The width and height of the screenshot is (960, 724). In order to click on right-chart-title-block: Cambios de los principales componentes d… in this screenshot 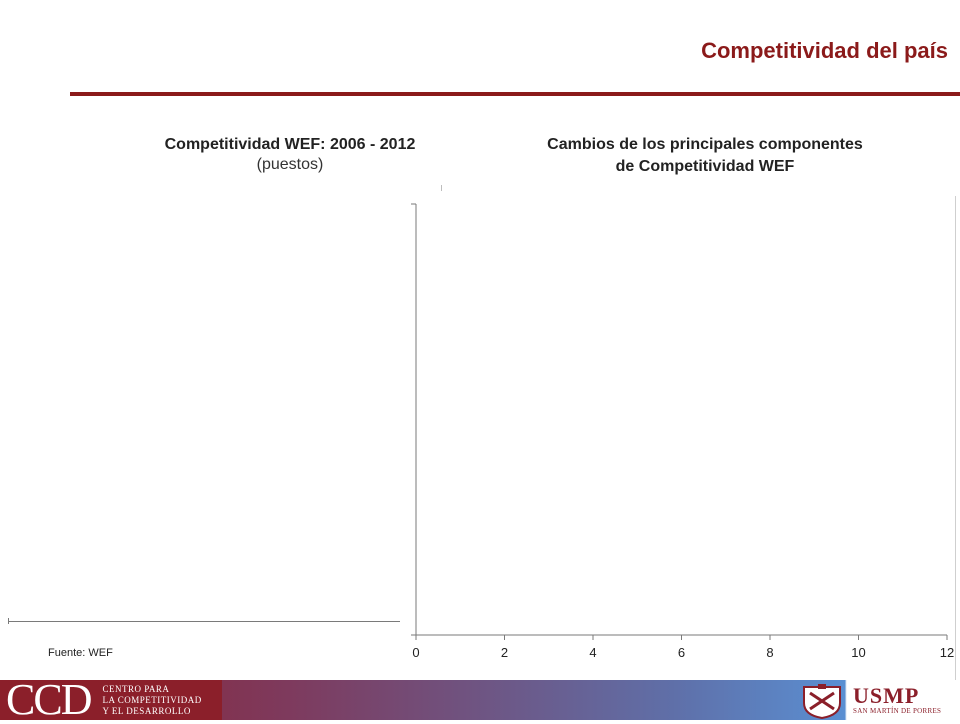, I will do `click(695, 156)`.